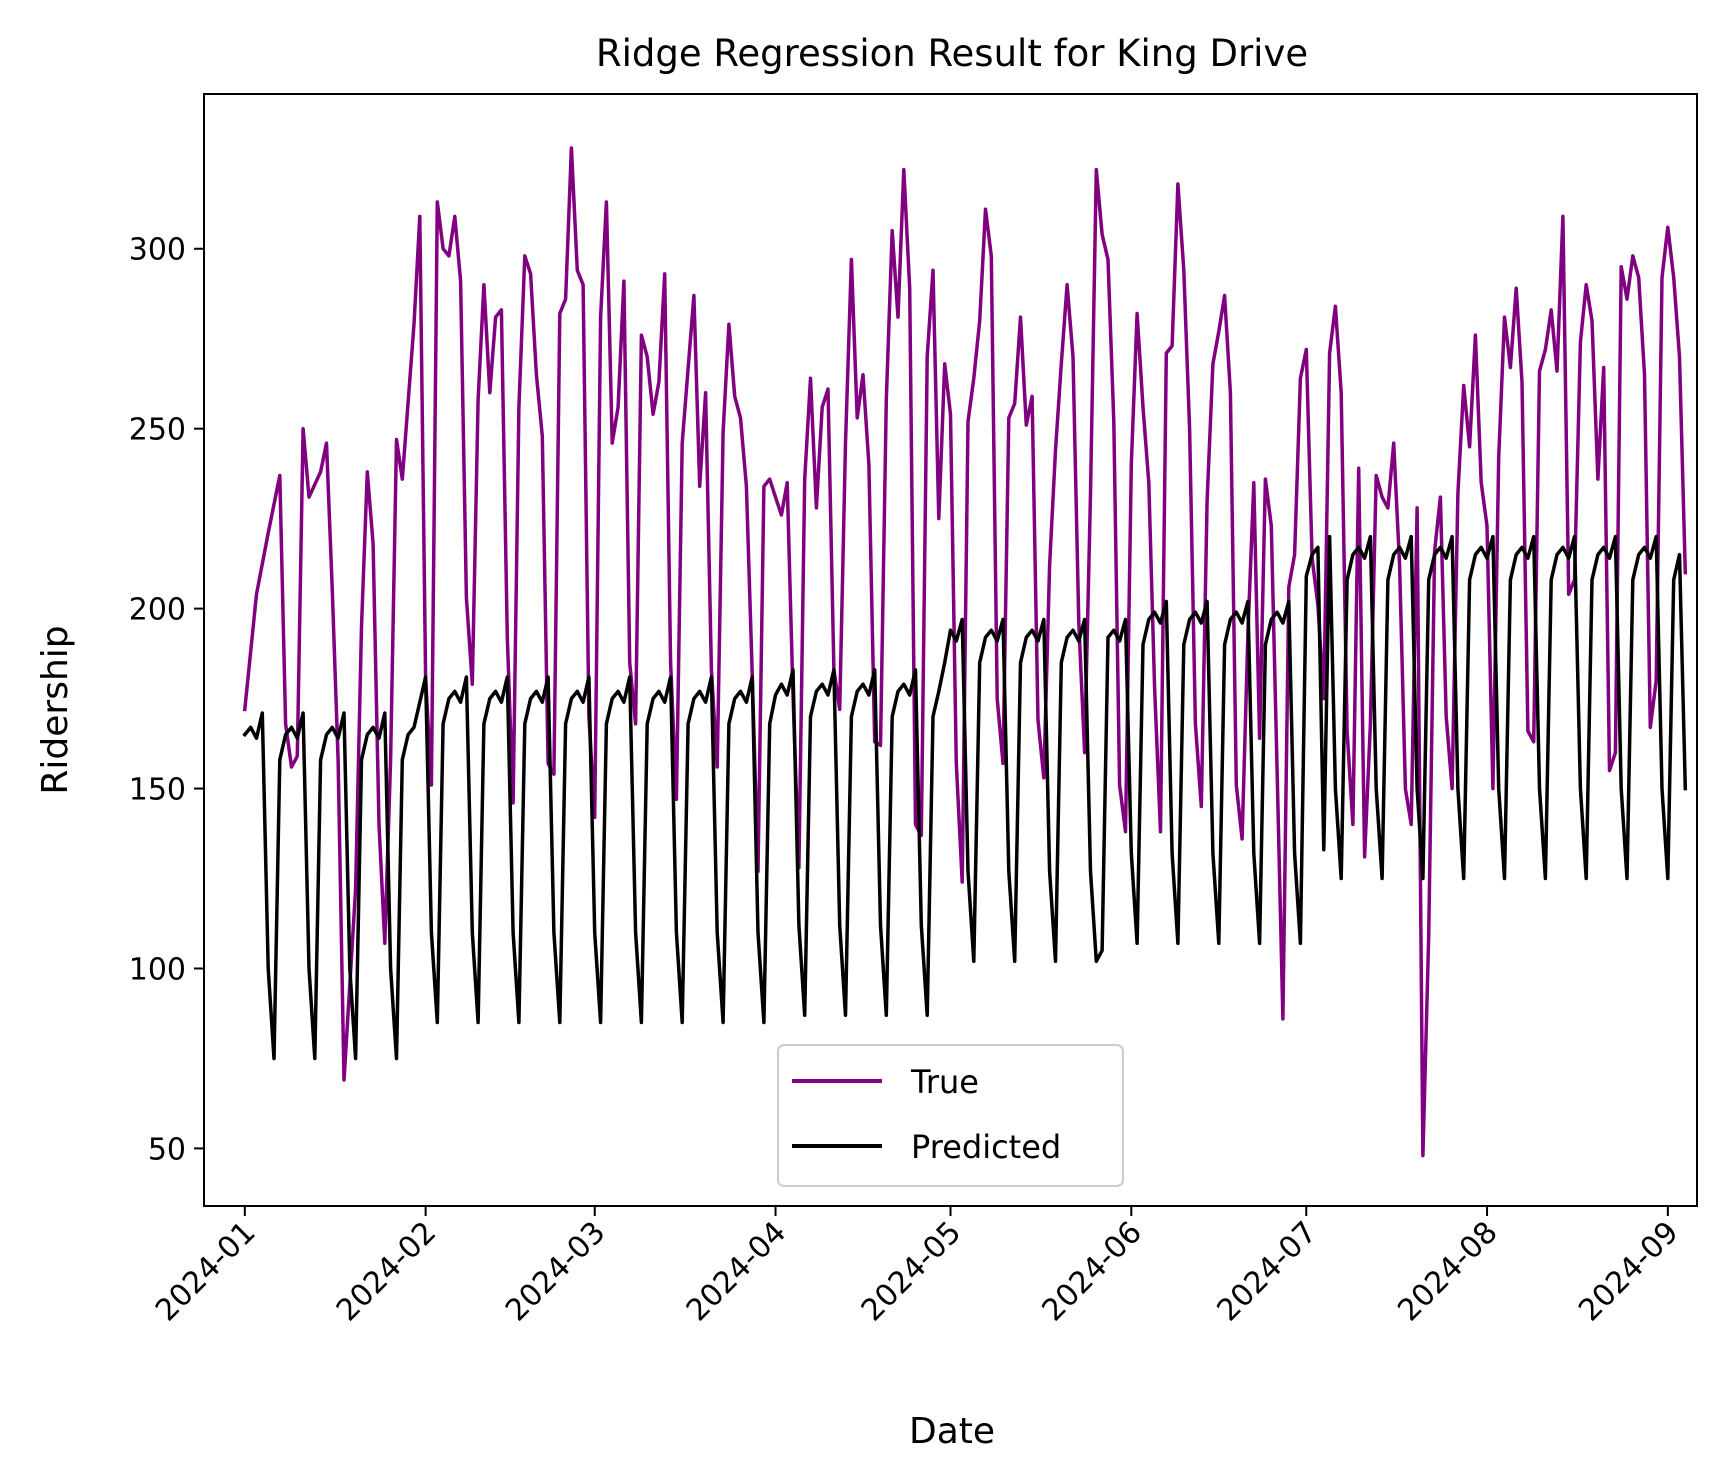 The width and height of the screenshot is (1735, 1478). What do you see at coordinates (157, 250) in the screenshot?
I see `y-tick-label: 300` at bounding box center [157, 250].